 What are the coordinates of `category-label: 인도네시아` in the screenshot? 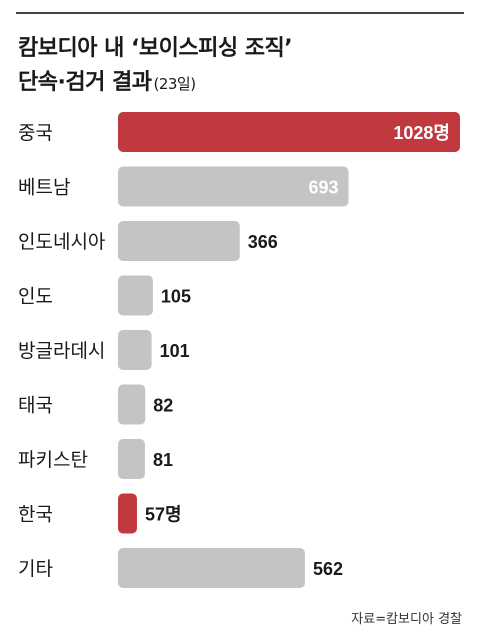 It's located at (61, 242).